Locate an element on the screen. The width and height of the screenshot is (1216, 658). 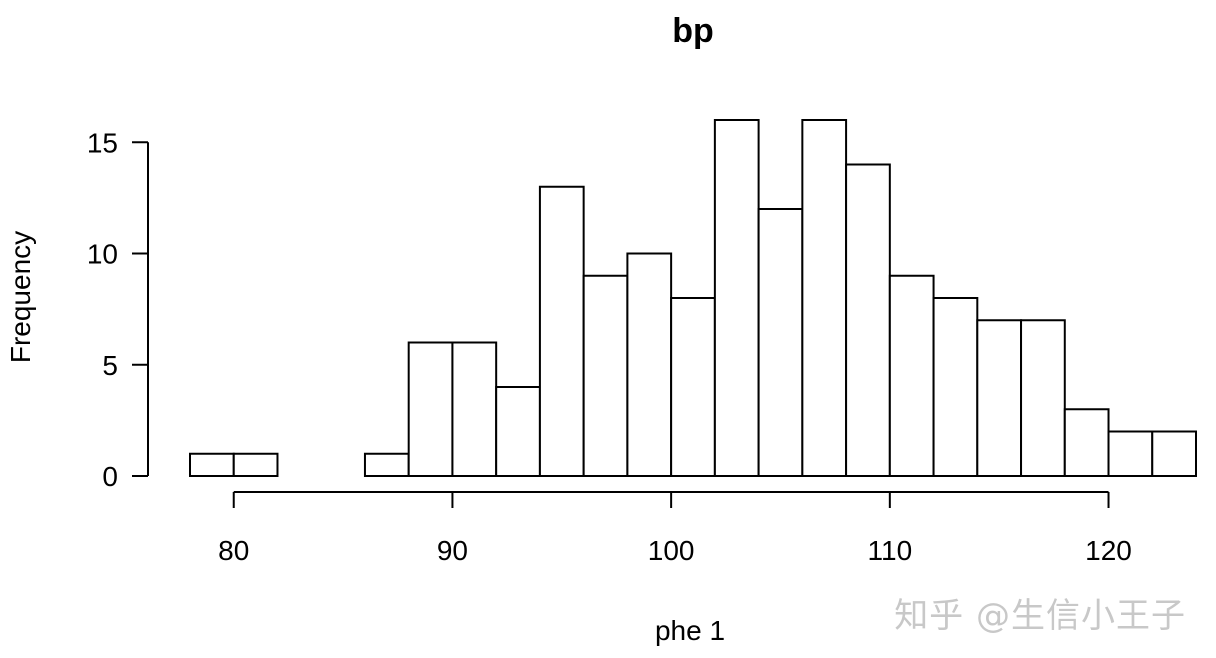
x-tick-label: 100 is located at coordinates (671, 550).